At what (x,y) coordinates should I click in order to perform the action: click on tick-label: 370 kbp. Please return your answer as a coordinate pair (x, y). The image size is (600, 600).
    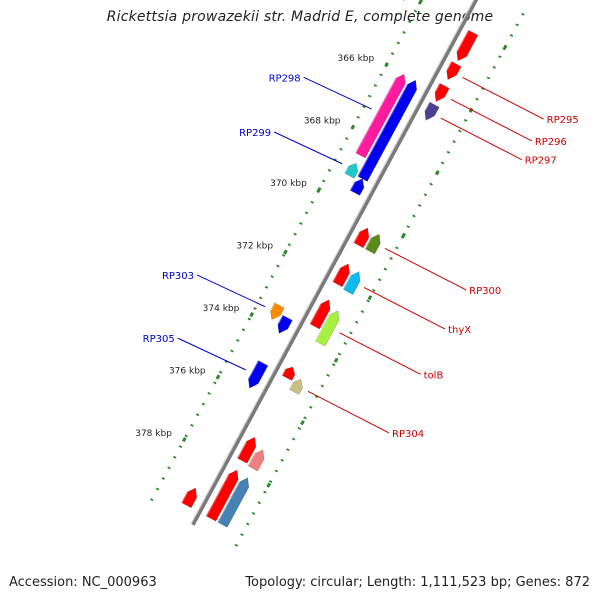
    Looking at the image, I should click on (288, 184).